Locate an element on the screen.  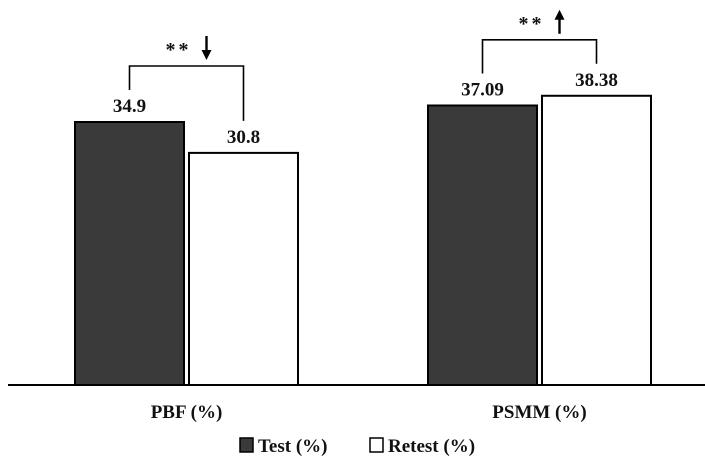
legend-item-retest: Retest (%) is located at coordinates (422, 446).